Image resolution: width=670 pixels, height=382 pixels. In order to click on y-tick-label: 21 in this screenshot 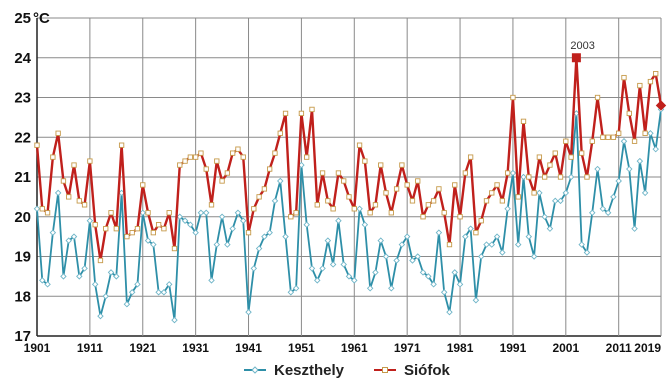, I will do `click(22, 177)`.